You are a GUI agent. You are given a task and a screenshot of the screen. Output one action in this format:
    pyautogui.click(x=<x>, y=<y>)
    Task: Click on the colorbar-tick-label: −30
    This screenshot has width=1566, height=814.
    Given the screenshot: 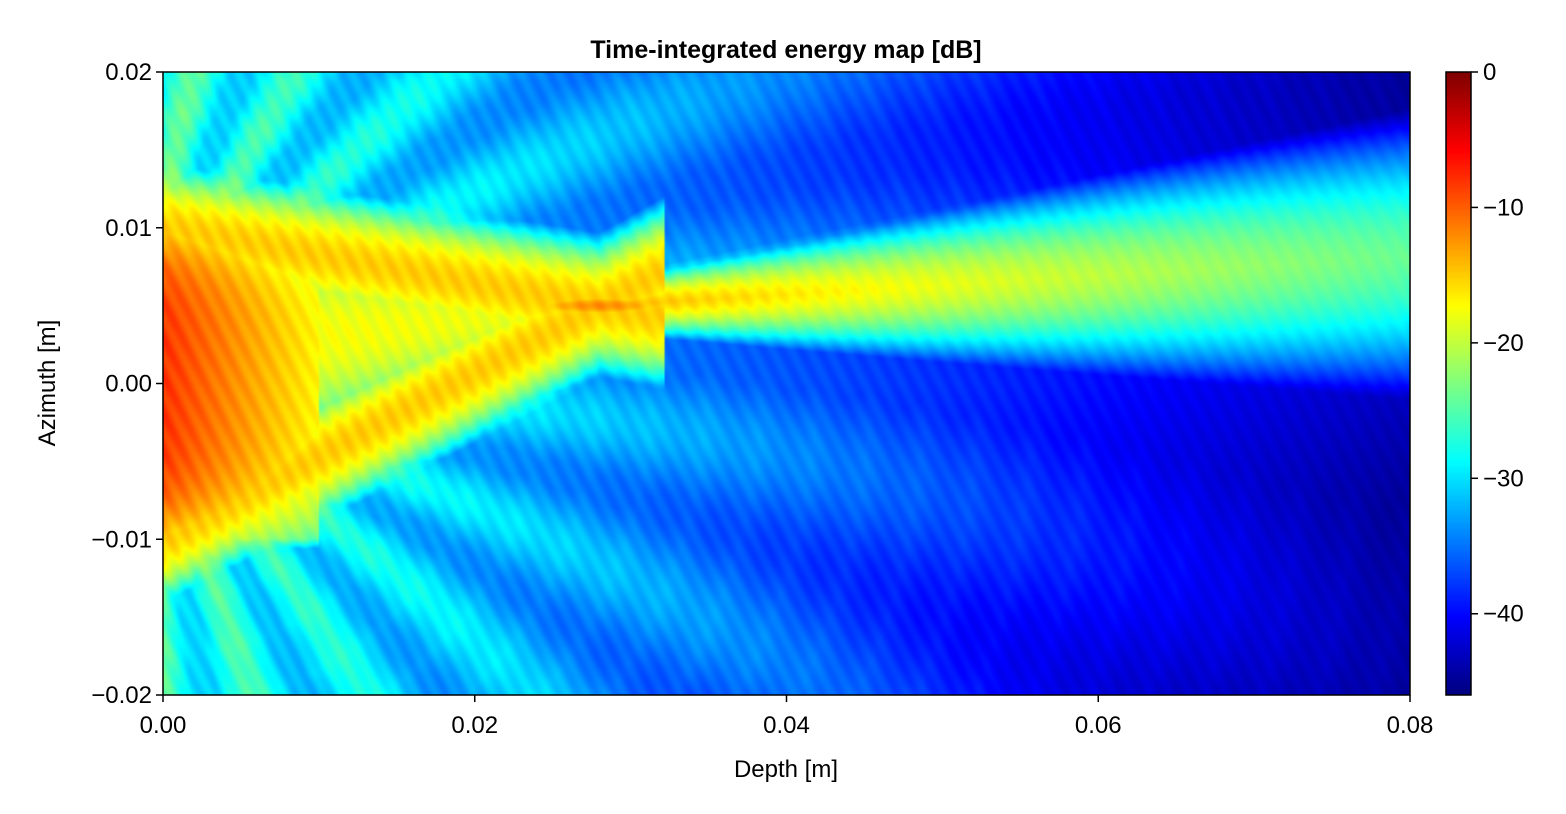 What is the action you would take?
    pyautogui.click(x=1503, y=478)
    